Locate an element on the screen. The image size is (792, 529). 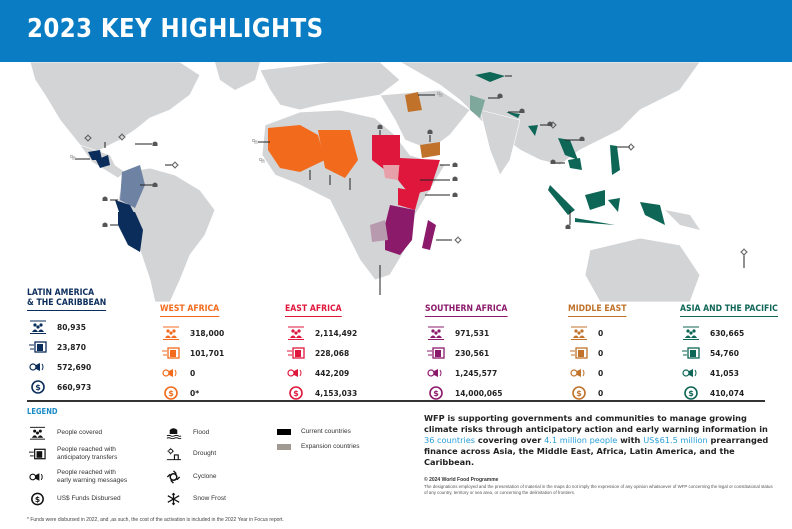
stat-value: 4,153,033 is located at coordinates (336, 393).